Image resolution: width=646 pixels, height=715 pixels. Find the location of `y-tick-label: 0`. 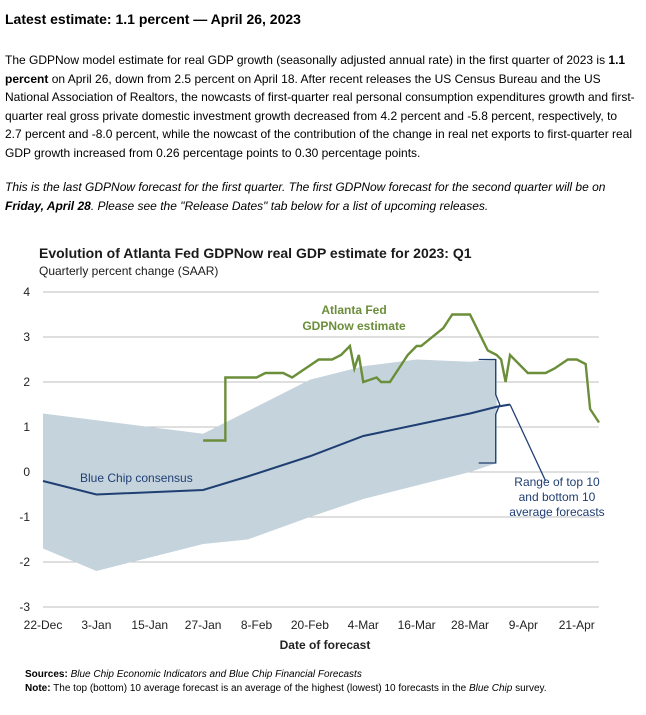

y-tick-label: 0 is located at coordinates (26, 472).